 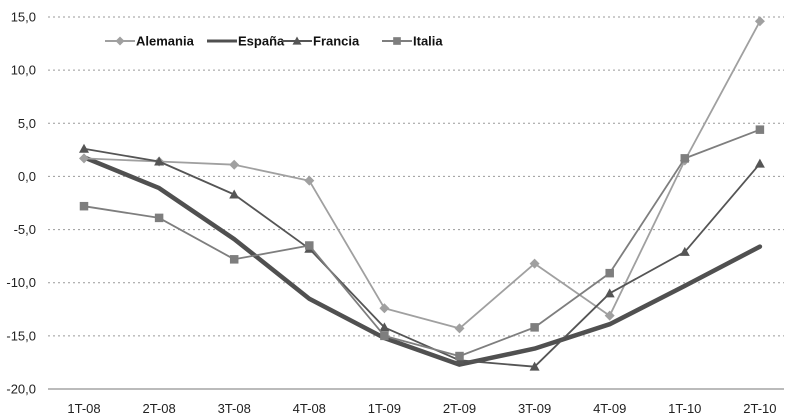 What do you see at coordinates (384, 408) in the screenshot?
I see `x-tick-label: 1T-09` at bounding box center [384, 408].